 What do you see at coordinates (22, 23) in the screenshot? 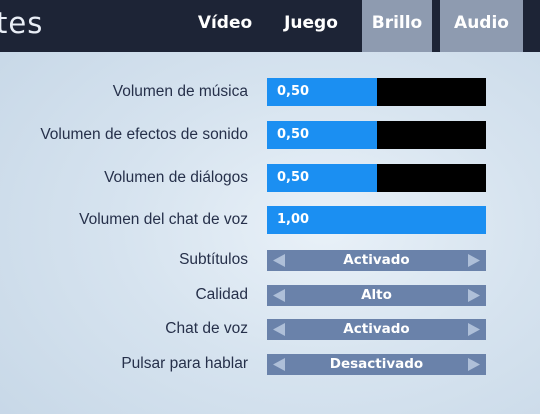
I see `page-title: tes` at bounding box center [22, 23].